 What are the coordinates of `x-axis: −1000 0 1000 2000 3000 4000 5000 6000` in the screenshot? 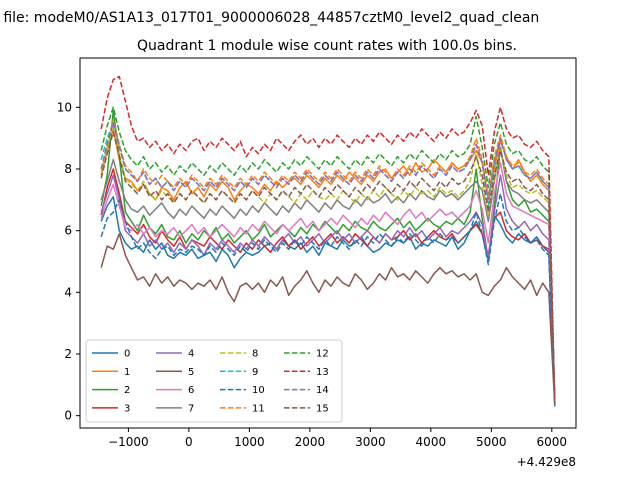 It's located at (337, 438).